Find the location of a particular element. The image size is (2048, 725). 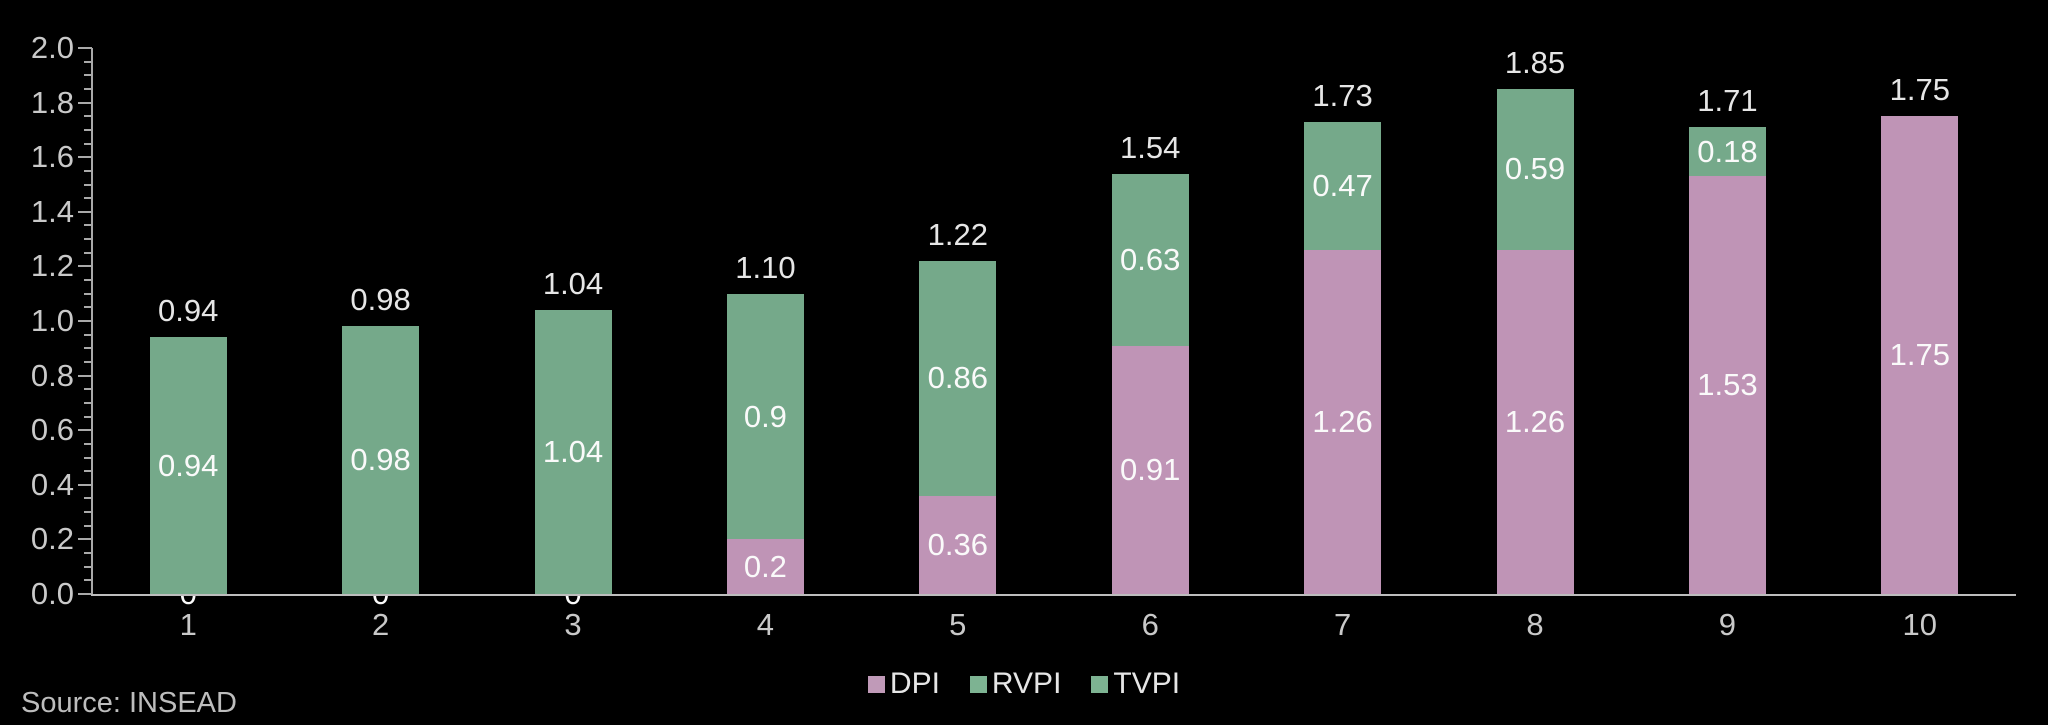

y-tick-label: 1.0 is located at coordinates (52, 320).